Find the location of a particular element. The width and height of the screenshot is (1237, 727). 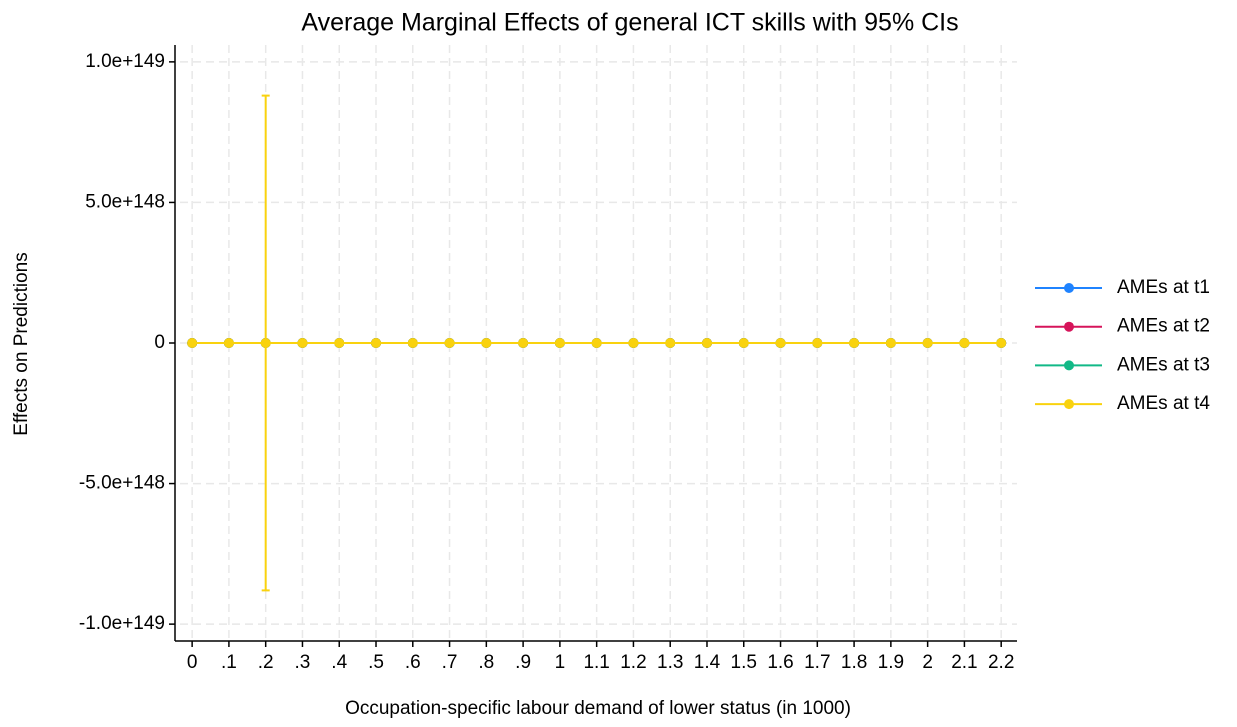

x-tick-label: 1.2 is located at coordinates (633, 662).